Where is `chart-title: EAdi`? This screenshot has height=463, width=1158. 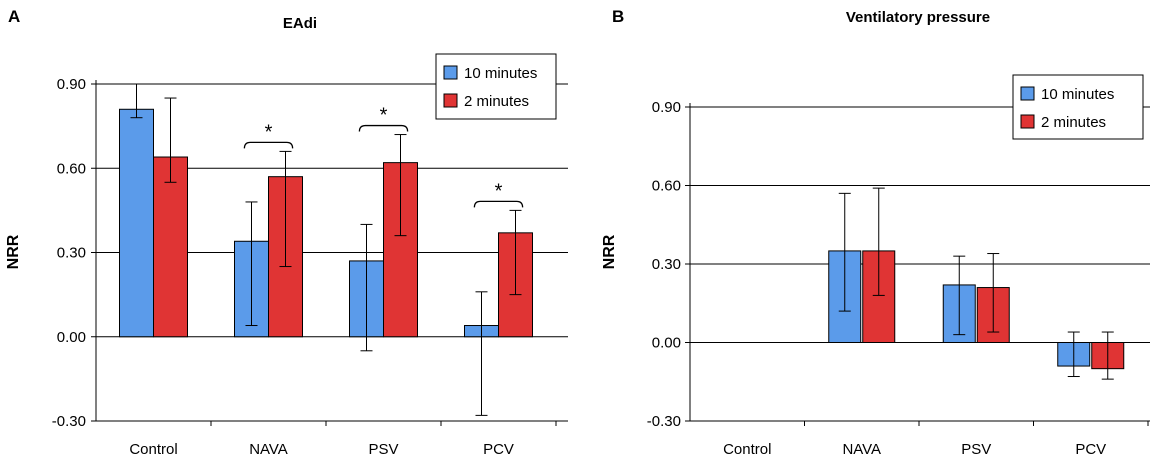
chart-title: EAdi is located at coordinates (300, 23).